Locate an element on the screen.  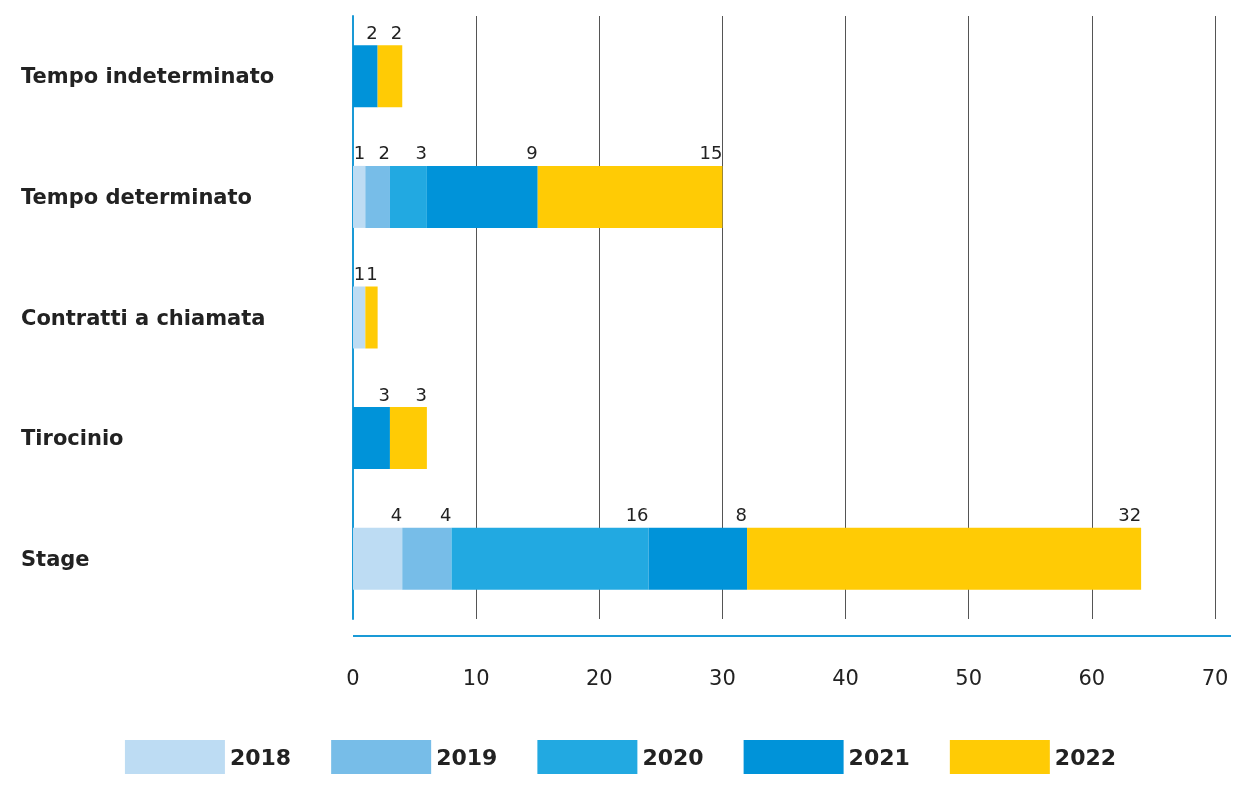
data-label: 9 is located at coordinates (532, 153).